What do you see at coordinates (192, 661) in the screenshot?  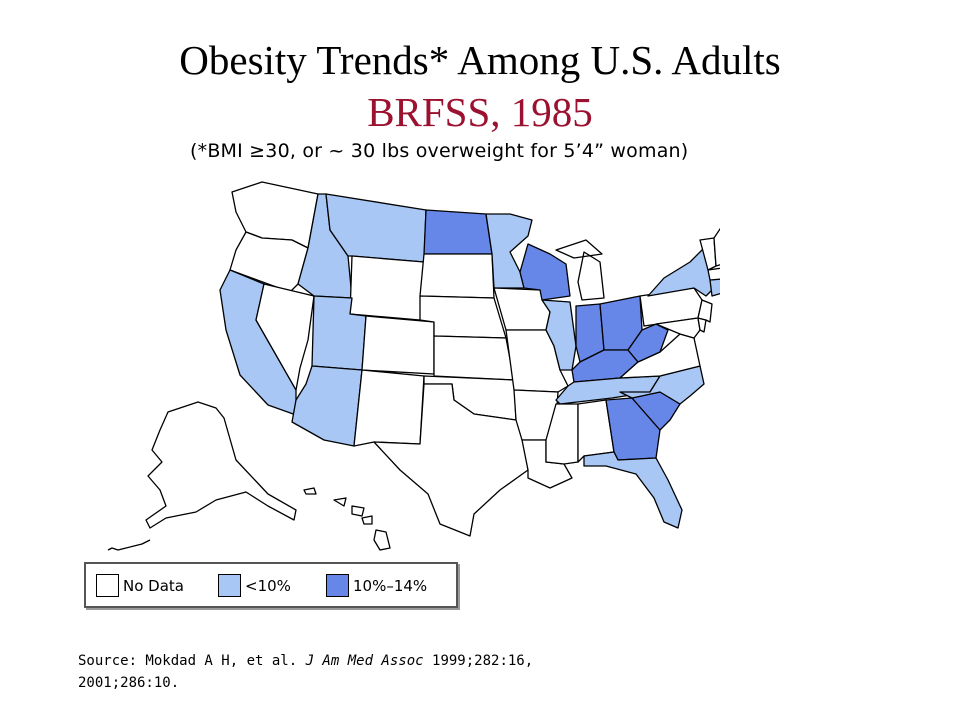 I see `source-prefix: Source: Mokdad A H, et al.` at bounding box center [192, 661].